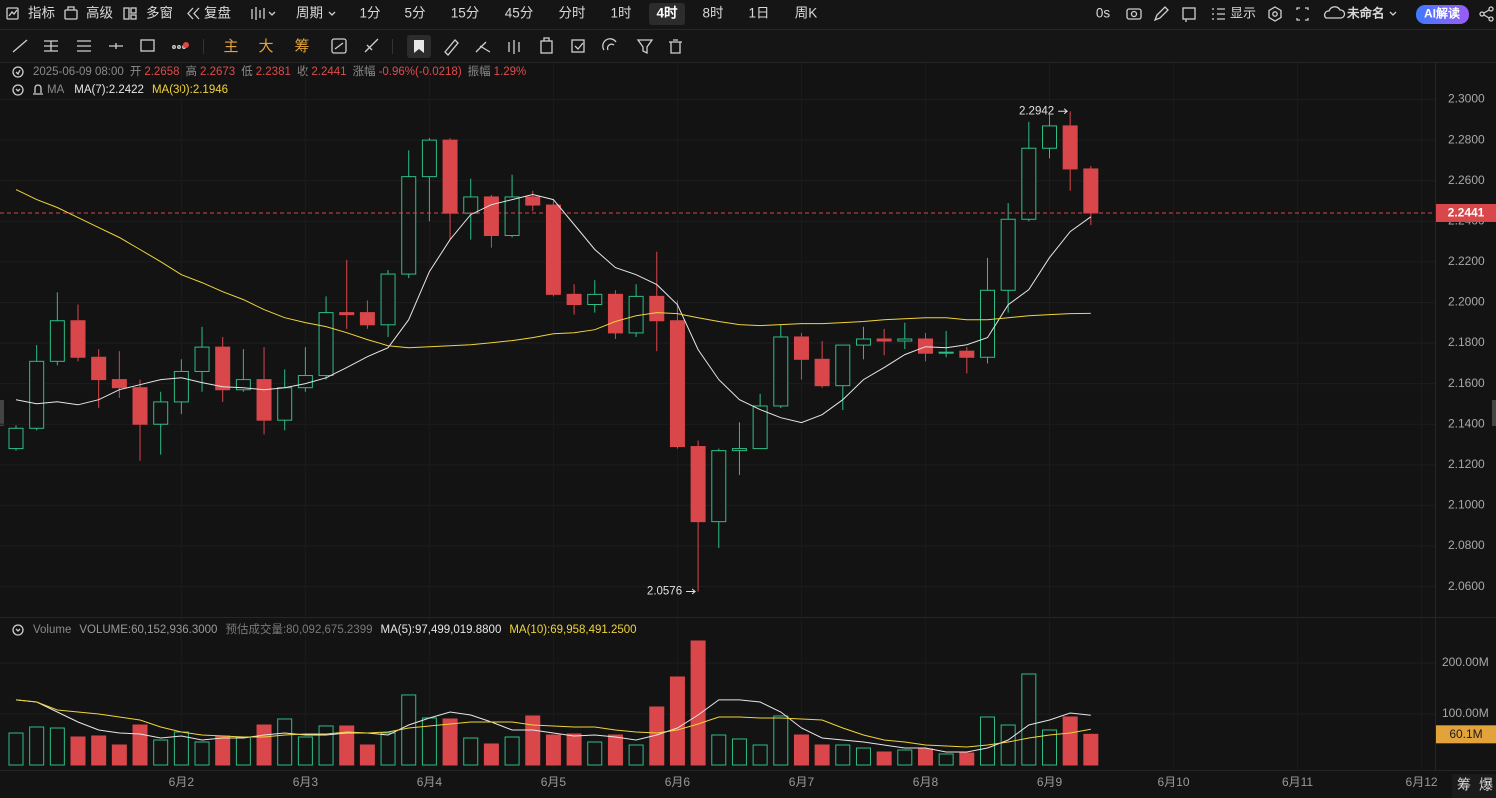 The height and width of the screenshot is (798, 1496). I want to click on y-tick-label: 2.3000, so click(1466, 99).